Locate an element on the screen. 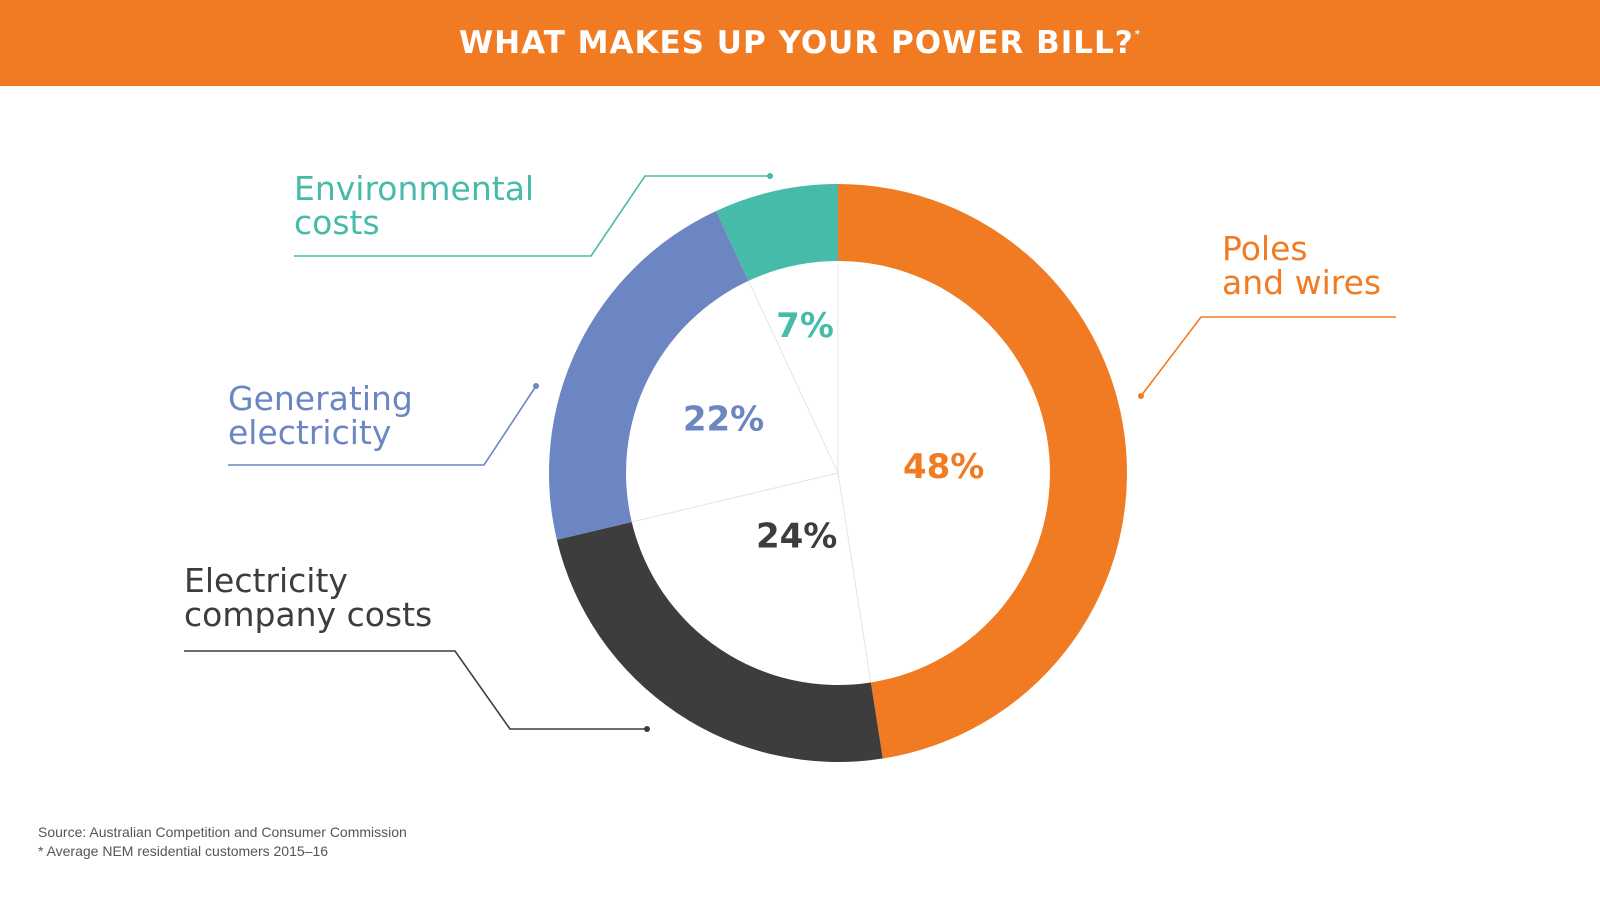 Image resolution: width=1600 pixels, height=900 pixels. chart-title: WHAT MAKES UP YOUR POWER BILL?* is located at coordinates (800, 43).